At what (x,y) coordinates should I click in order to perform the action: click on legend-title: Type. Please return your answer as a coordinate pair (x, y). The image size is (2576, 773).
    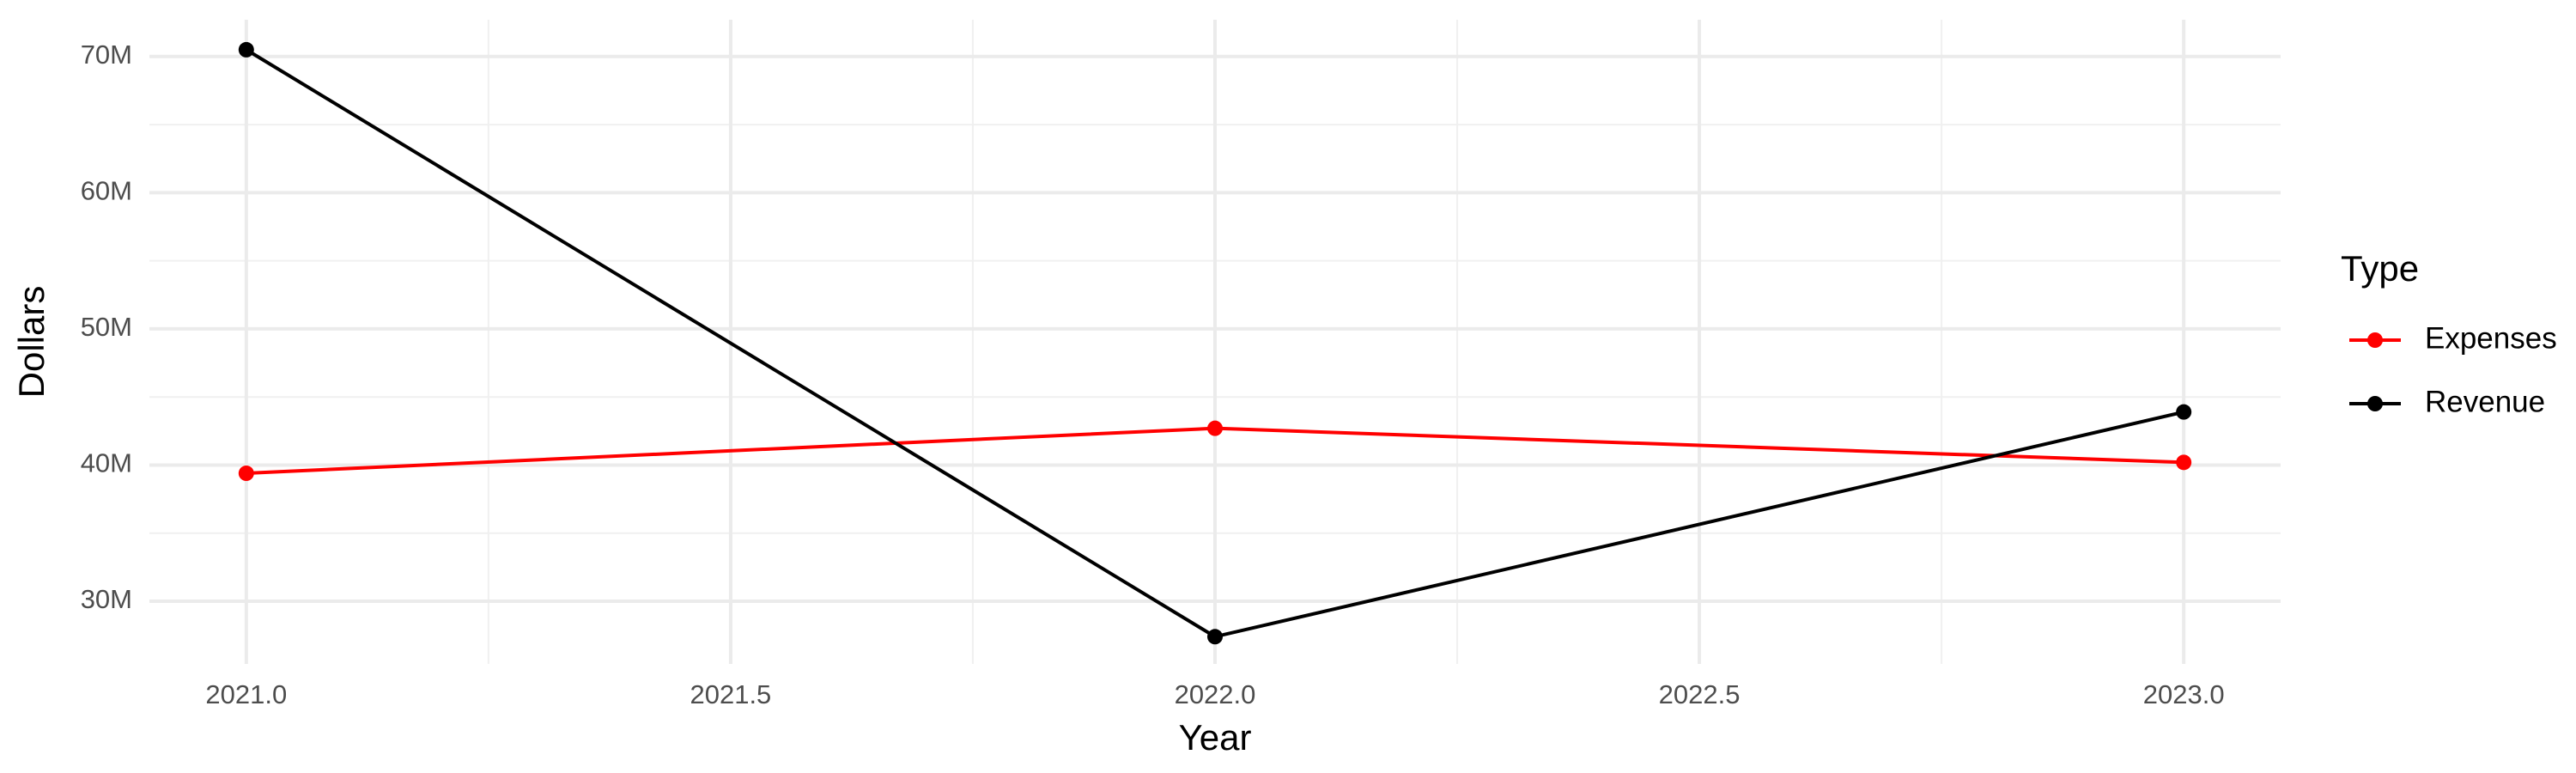
    Looking at the image, I should click on (2380, 268).